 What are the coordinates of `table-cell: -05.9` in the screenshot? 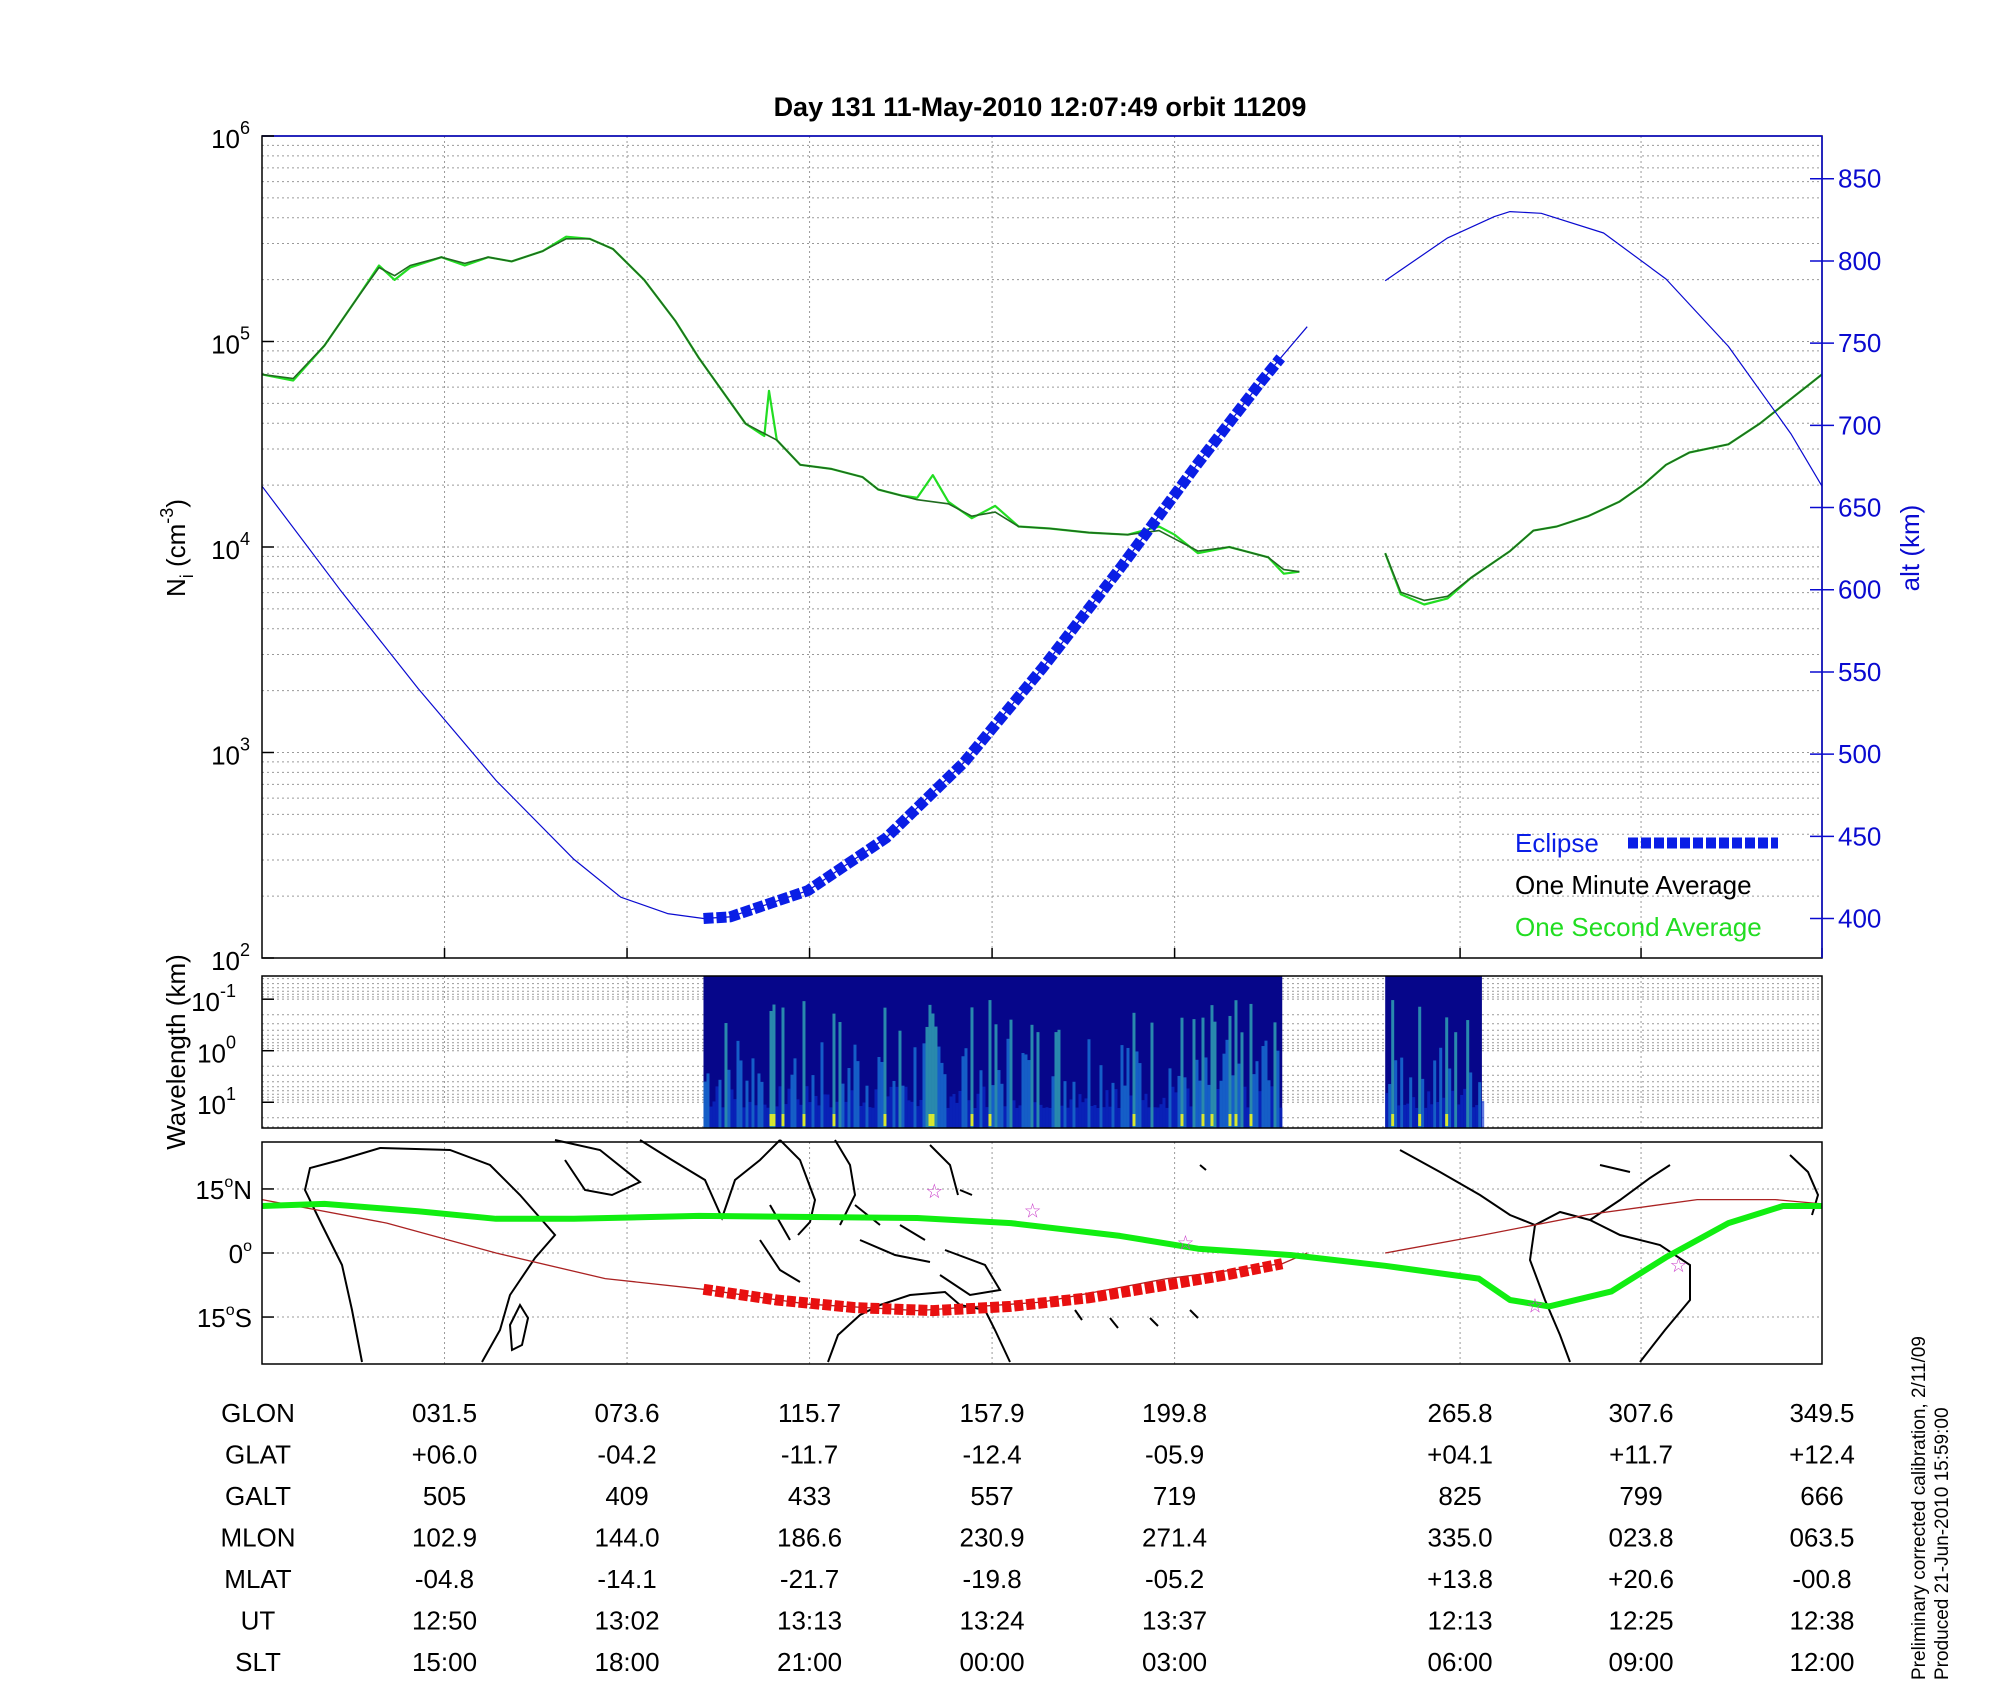 It's located at (1174, 1455).